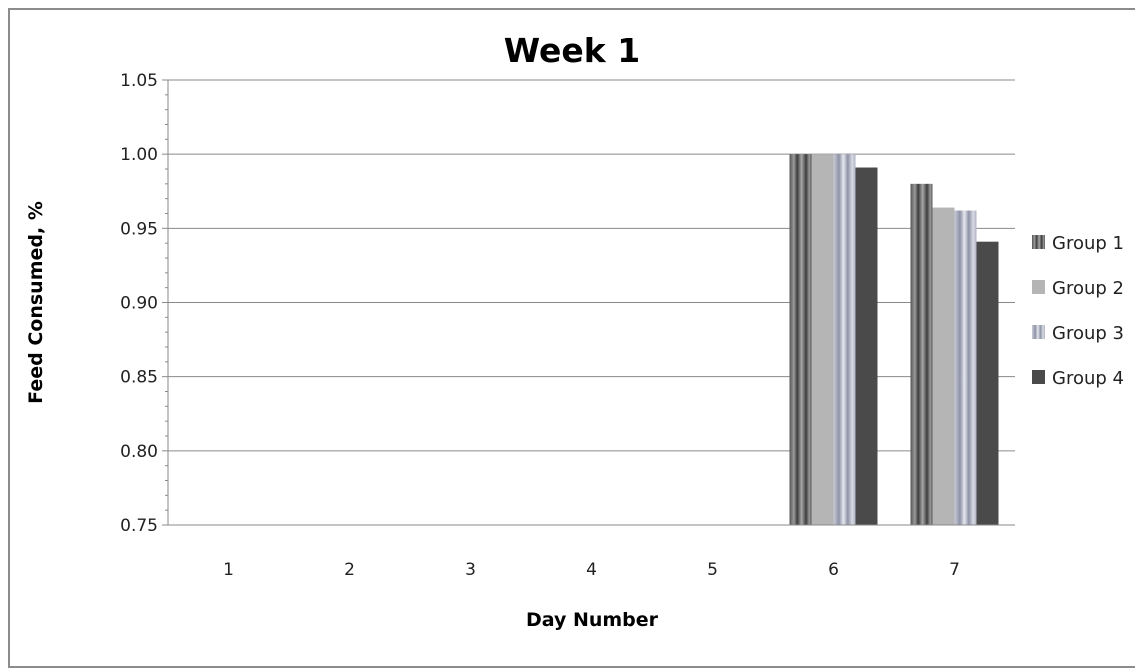  Describe the element at coordinates (712, 570) in the screenshot. I see `x-tick-label: 5` at that location.